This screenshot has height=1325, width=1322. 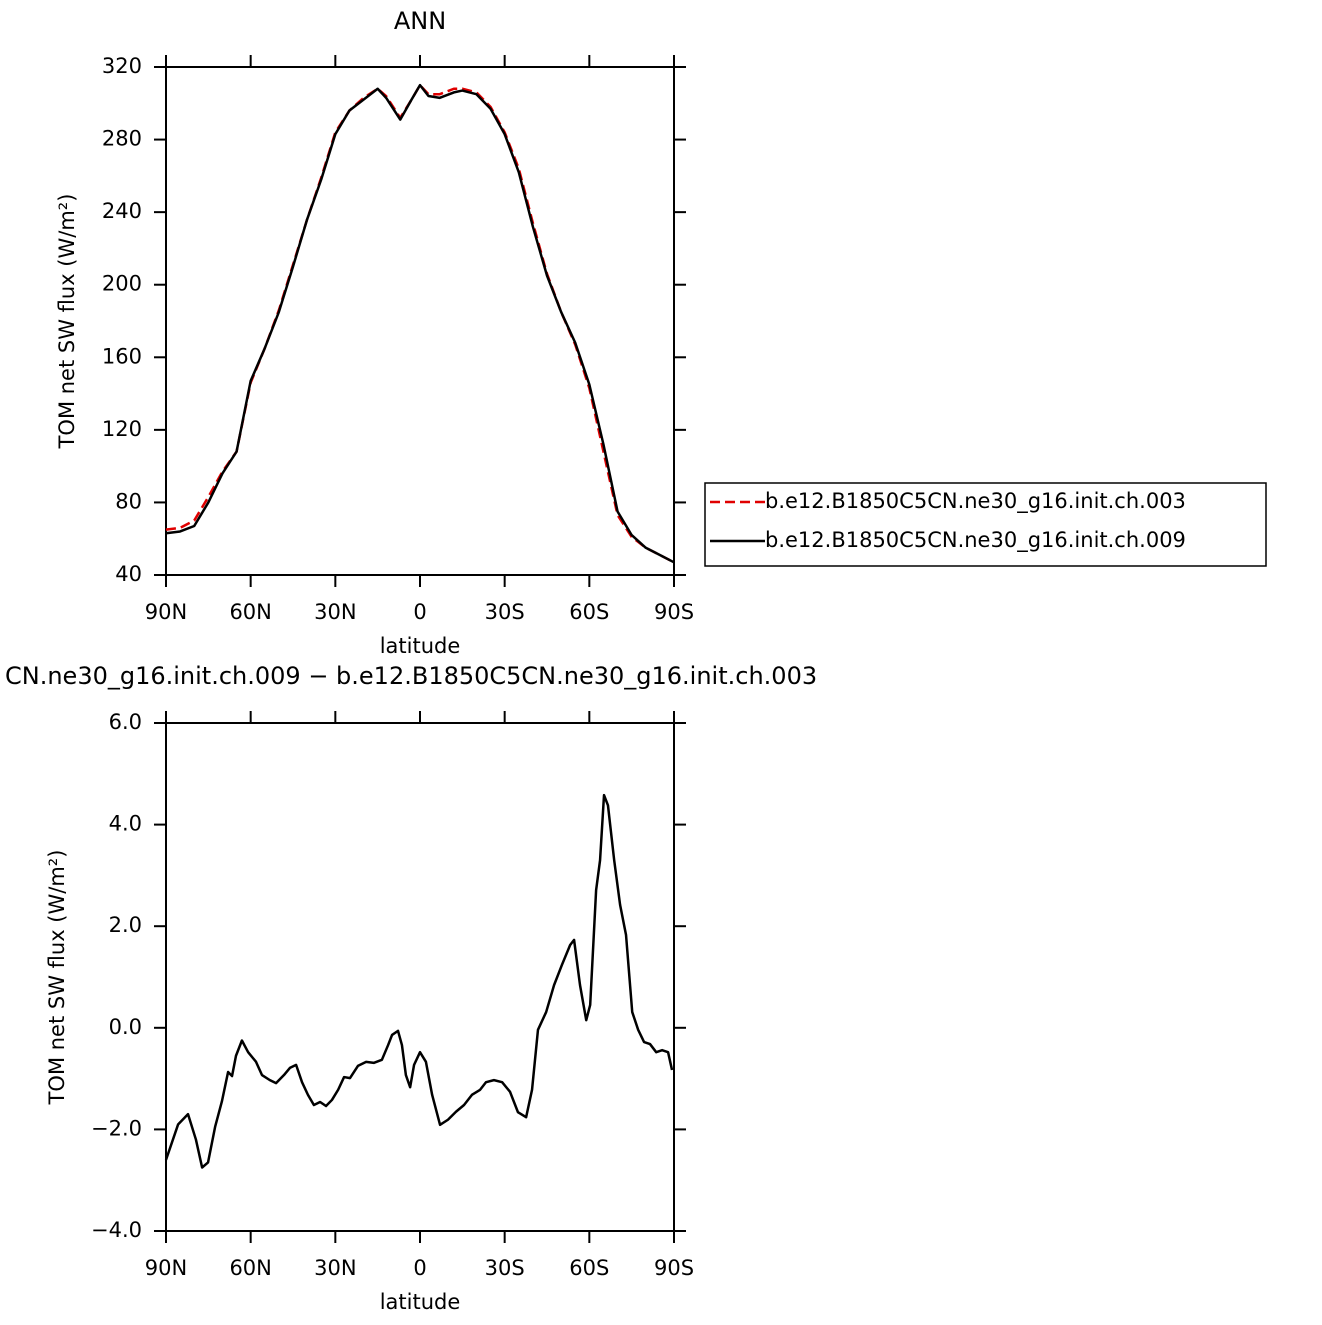 What do you see at coordinates (128, 574) in the screenshot?
I see `y-tick-label: 40` at bounding box center [128, 574].